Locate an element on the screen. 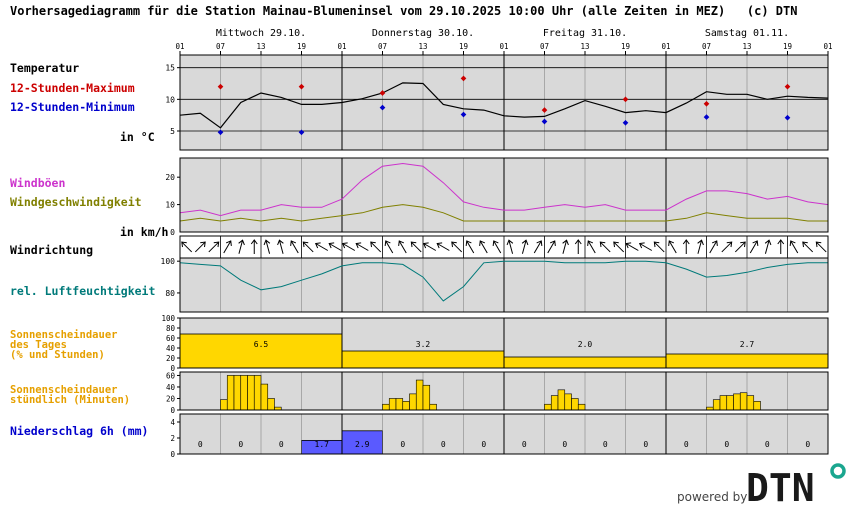  sun-daily-ytick-label: 80 is located at coordinates (171, 328).